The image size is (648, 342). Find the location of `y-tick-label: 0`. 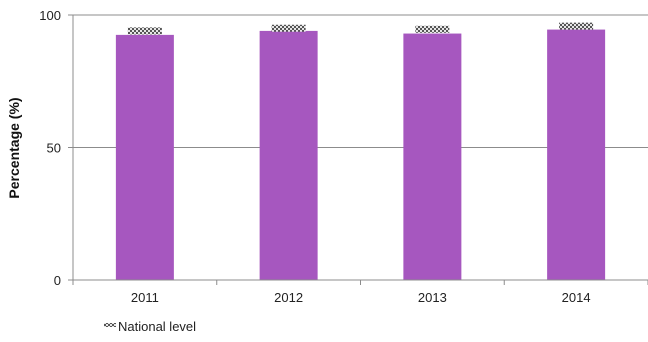

y-tick-label: 0 is located at coordinates (57, 280).